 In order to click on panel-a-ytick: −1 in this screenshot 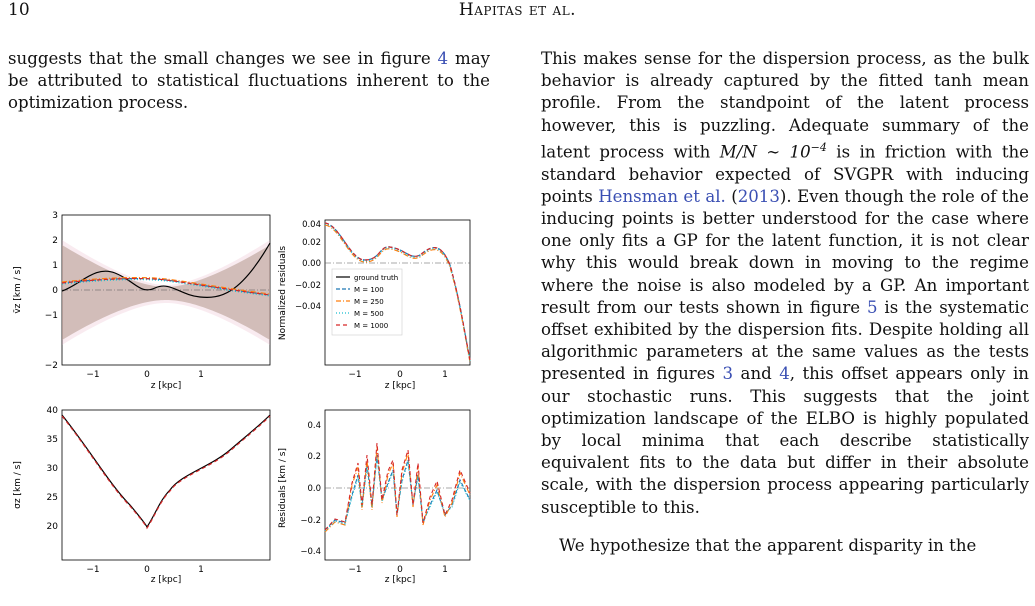, I will do `click(51, 316)`.